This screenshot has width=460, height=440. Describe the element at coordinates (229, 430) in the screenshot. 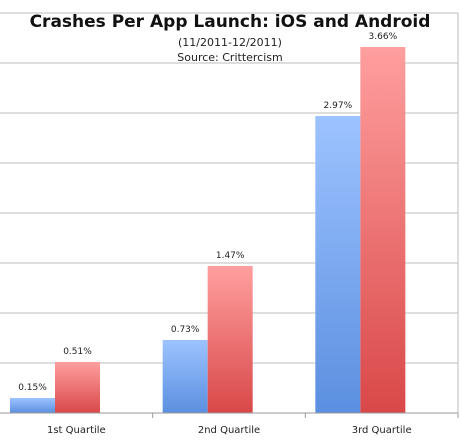

I see `x-tick-label-2: 2nd Quartile` at that location.